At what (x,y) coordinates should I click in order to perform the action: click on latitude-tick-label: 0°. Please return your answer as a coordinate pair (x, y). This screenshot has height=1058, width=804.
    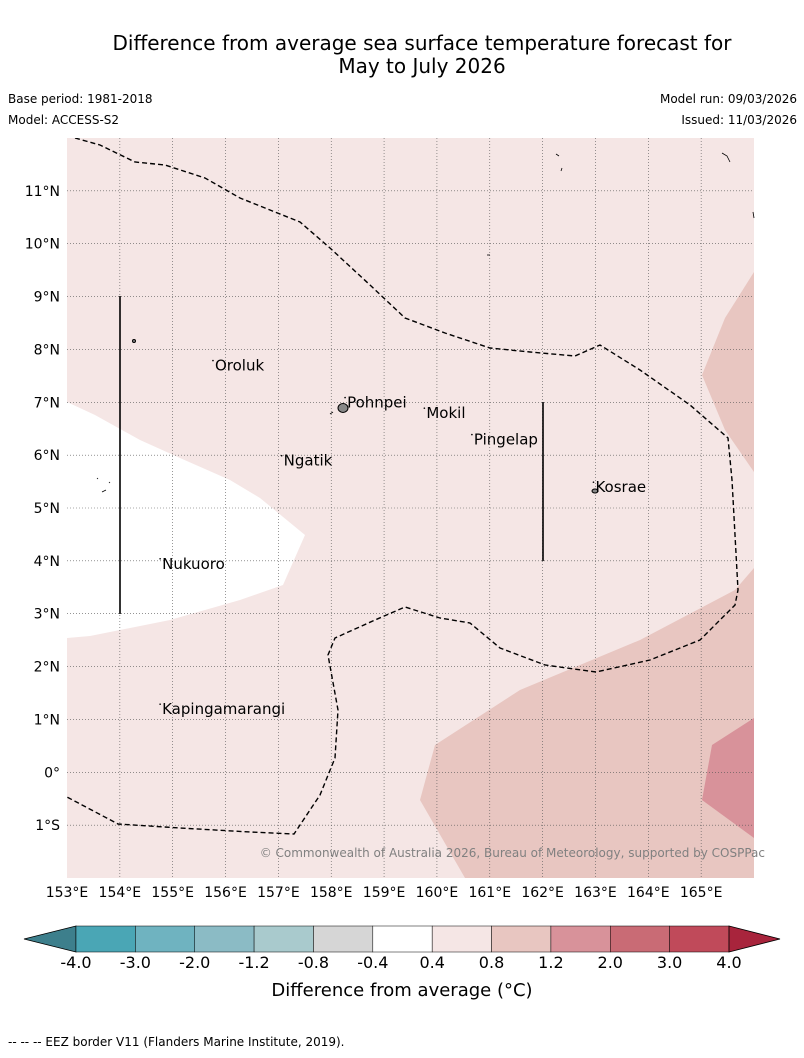
    Looking at the image, I should click on (52, 773).